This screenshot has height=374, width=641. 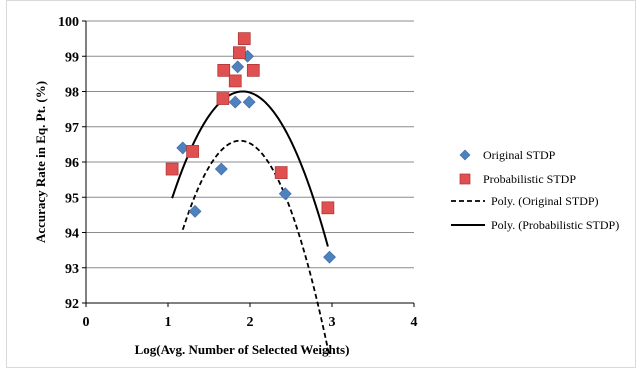 I want to click on y-tick-label: 95, so click(x=72, y=198).